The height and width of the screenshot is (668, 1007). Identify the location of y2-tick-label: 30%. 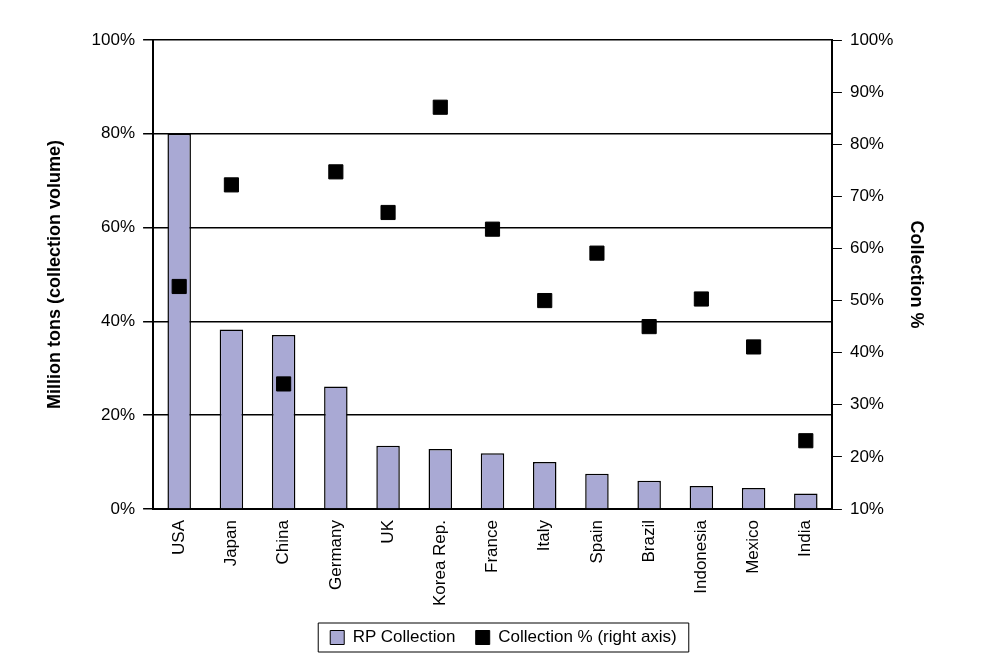
(866, 404).